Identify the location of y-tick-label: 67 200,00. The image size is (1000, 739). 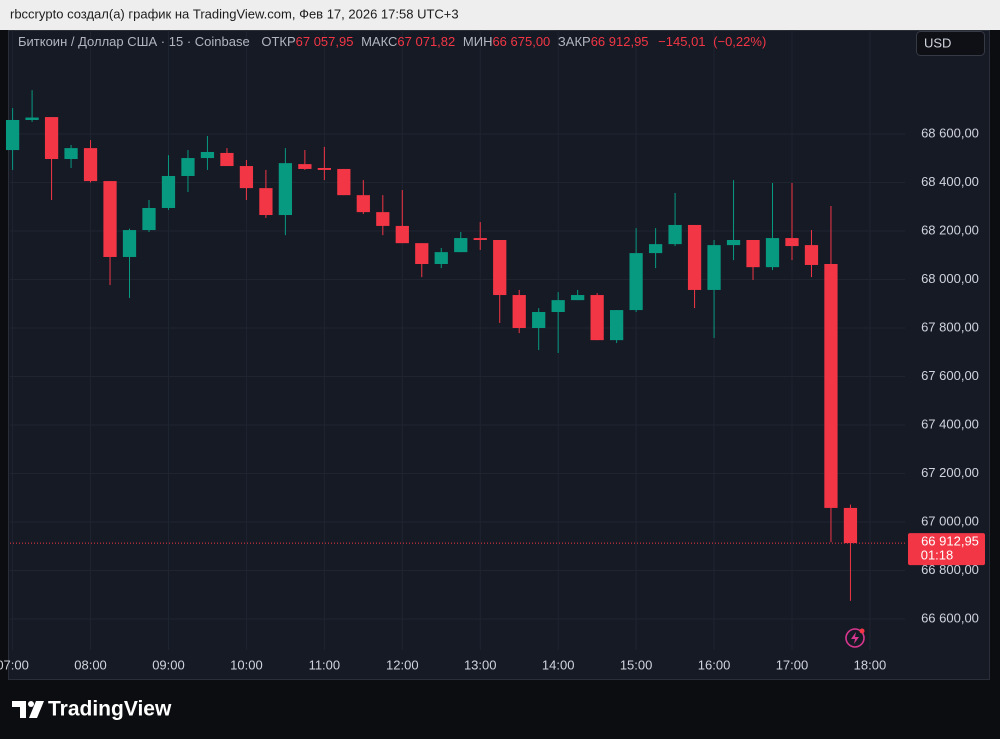
(950, 472).